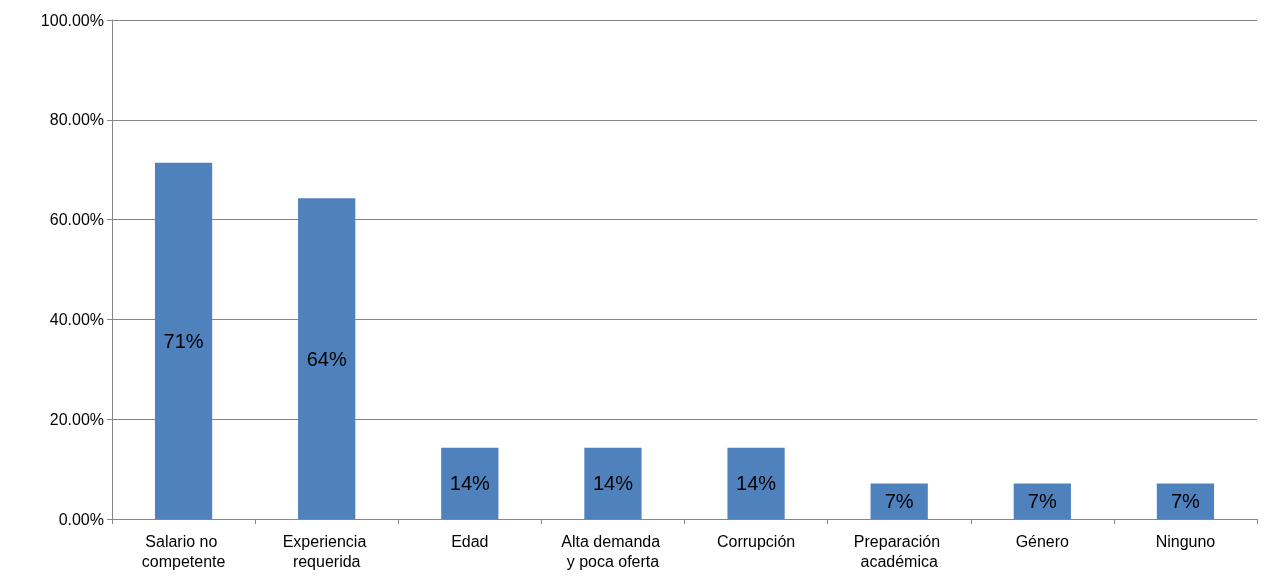 Image resolution: width=1266 pixels, height=580 pixels. I want to click on data-label: 71%, so click(183, 340).